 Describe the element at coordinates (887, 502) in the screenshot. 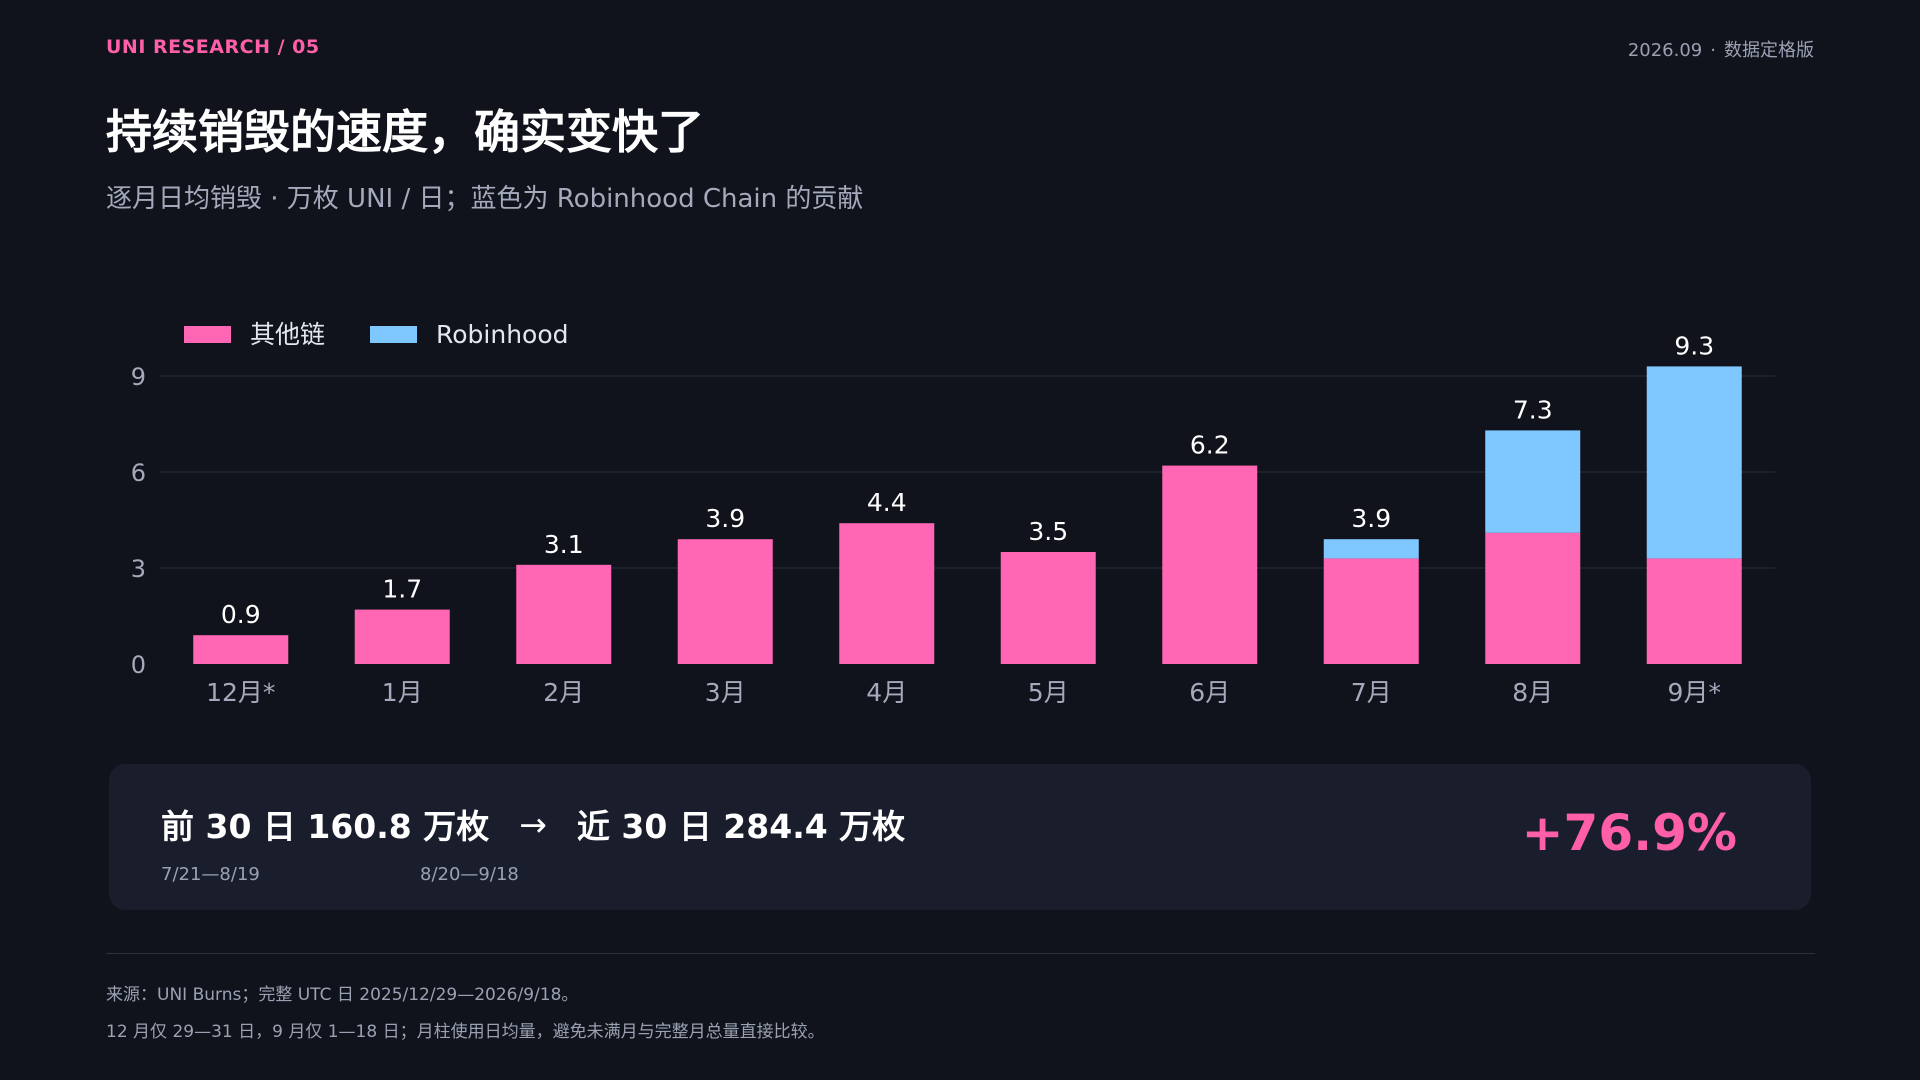

I see `bar-total-label: 4.4` at that location.